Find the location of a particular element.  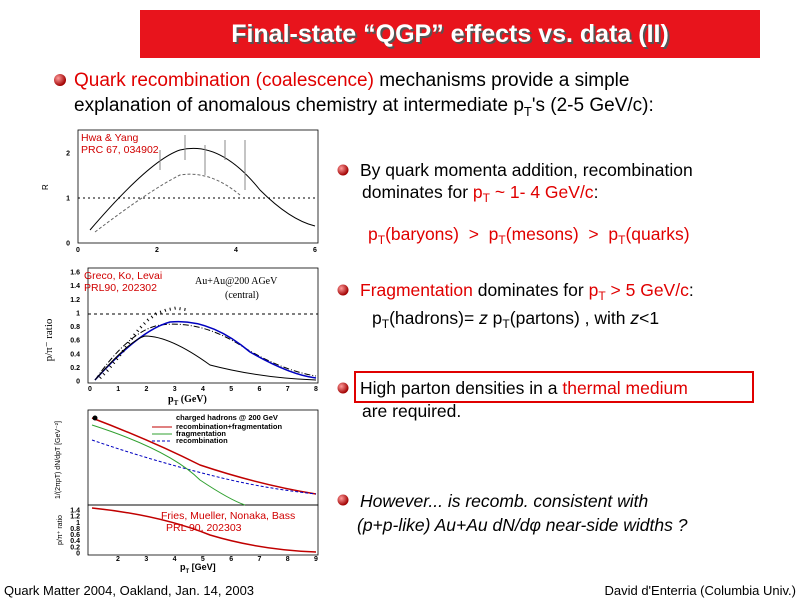

title-shadow: Final-state “QGP” effects vs. data (II) is located at coordinates (452, 36).